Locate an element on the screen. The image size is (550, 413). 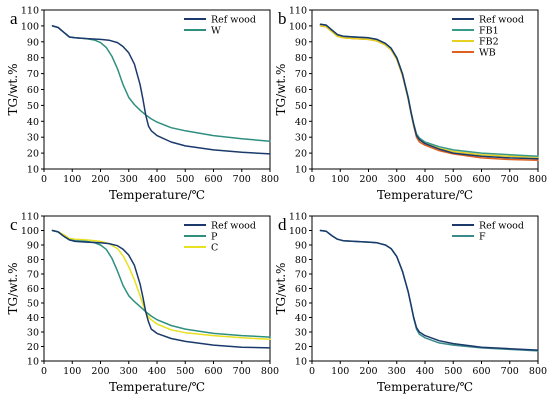
panel-letter: b is located at coordinates (282, 18).